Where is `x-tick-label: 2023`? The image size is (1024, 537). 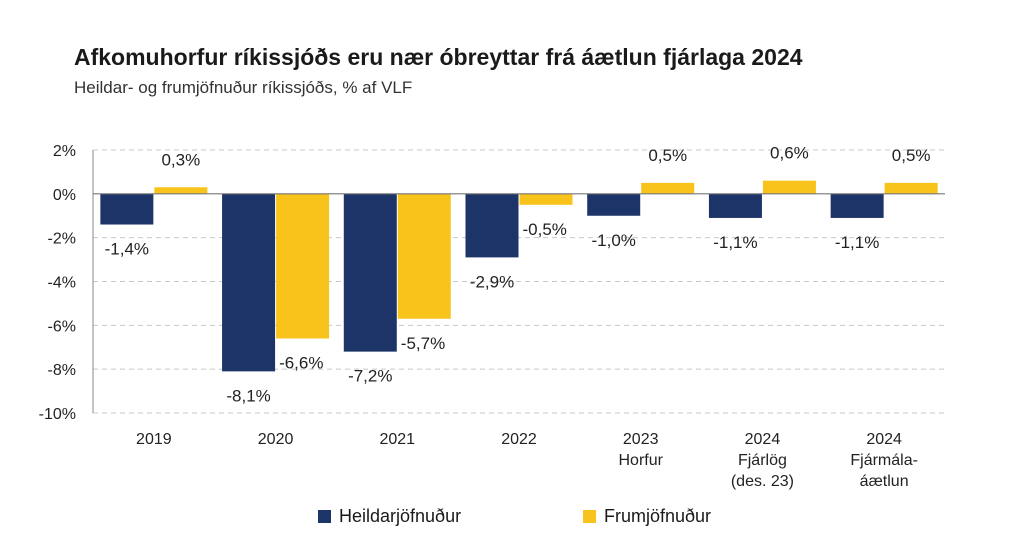
x-tick-label: 2023 is located at coordinates (641, 439).